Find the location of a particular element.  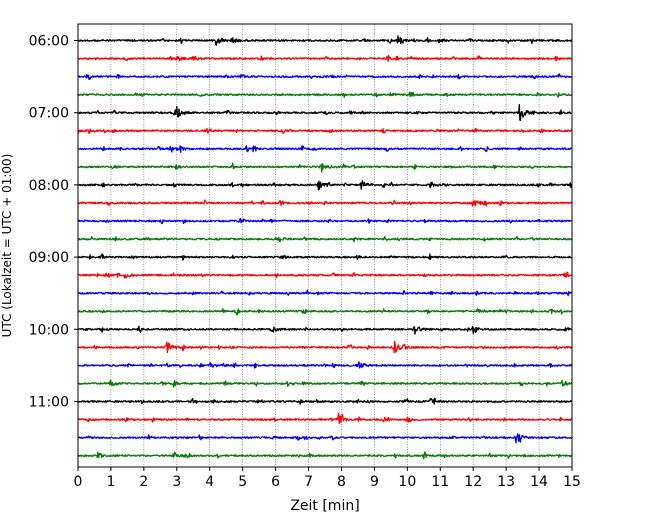

y-tick-label: 11:00 is located at coordinates (49, 403).